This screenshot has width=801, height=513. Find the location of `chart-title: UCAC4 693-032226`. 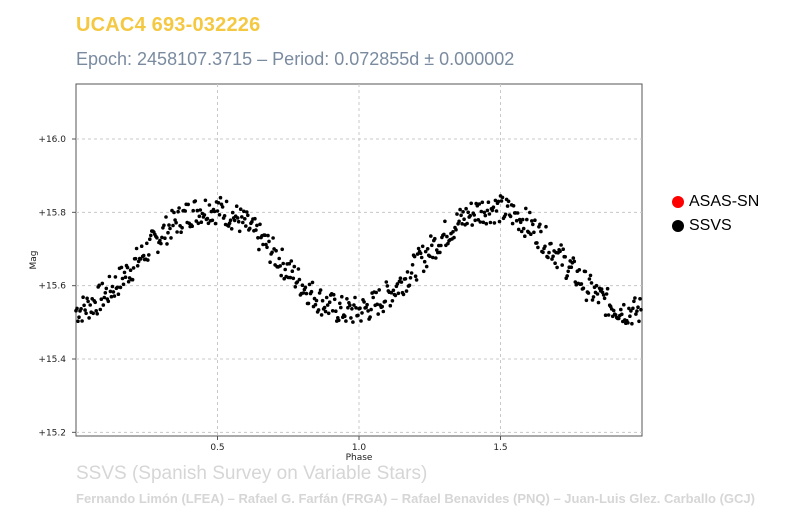

chart-title: UCAC4 693-032226 is located at coordinates (168, 25).